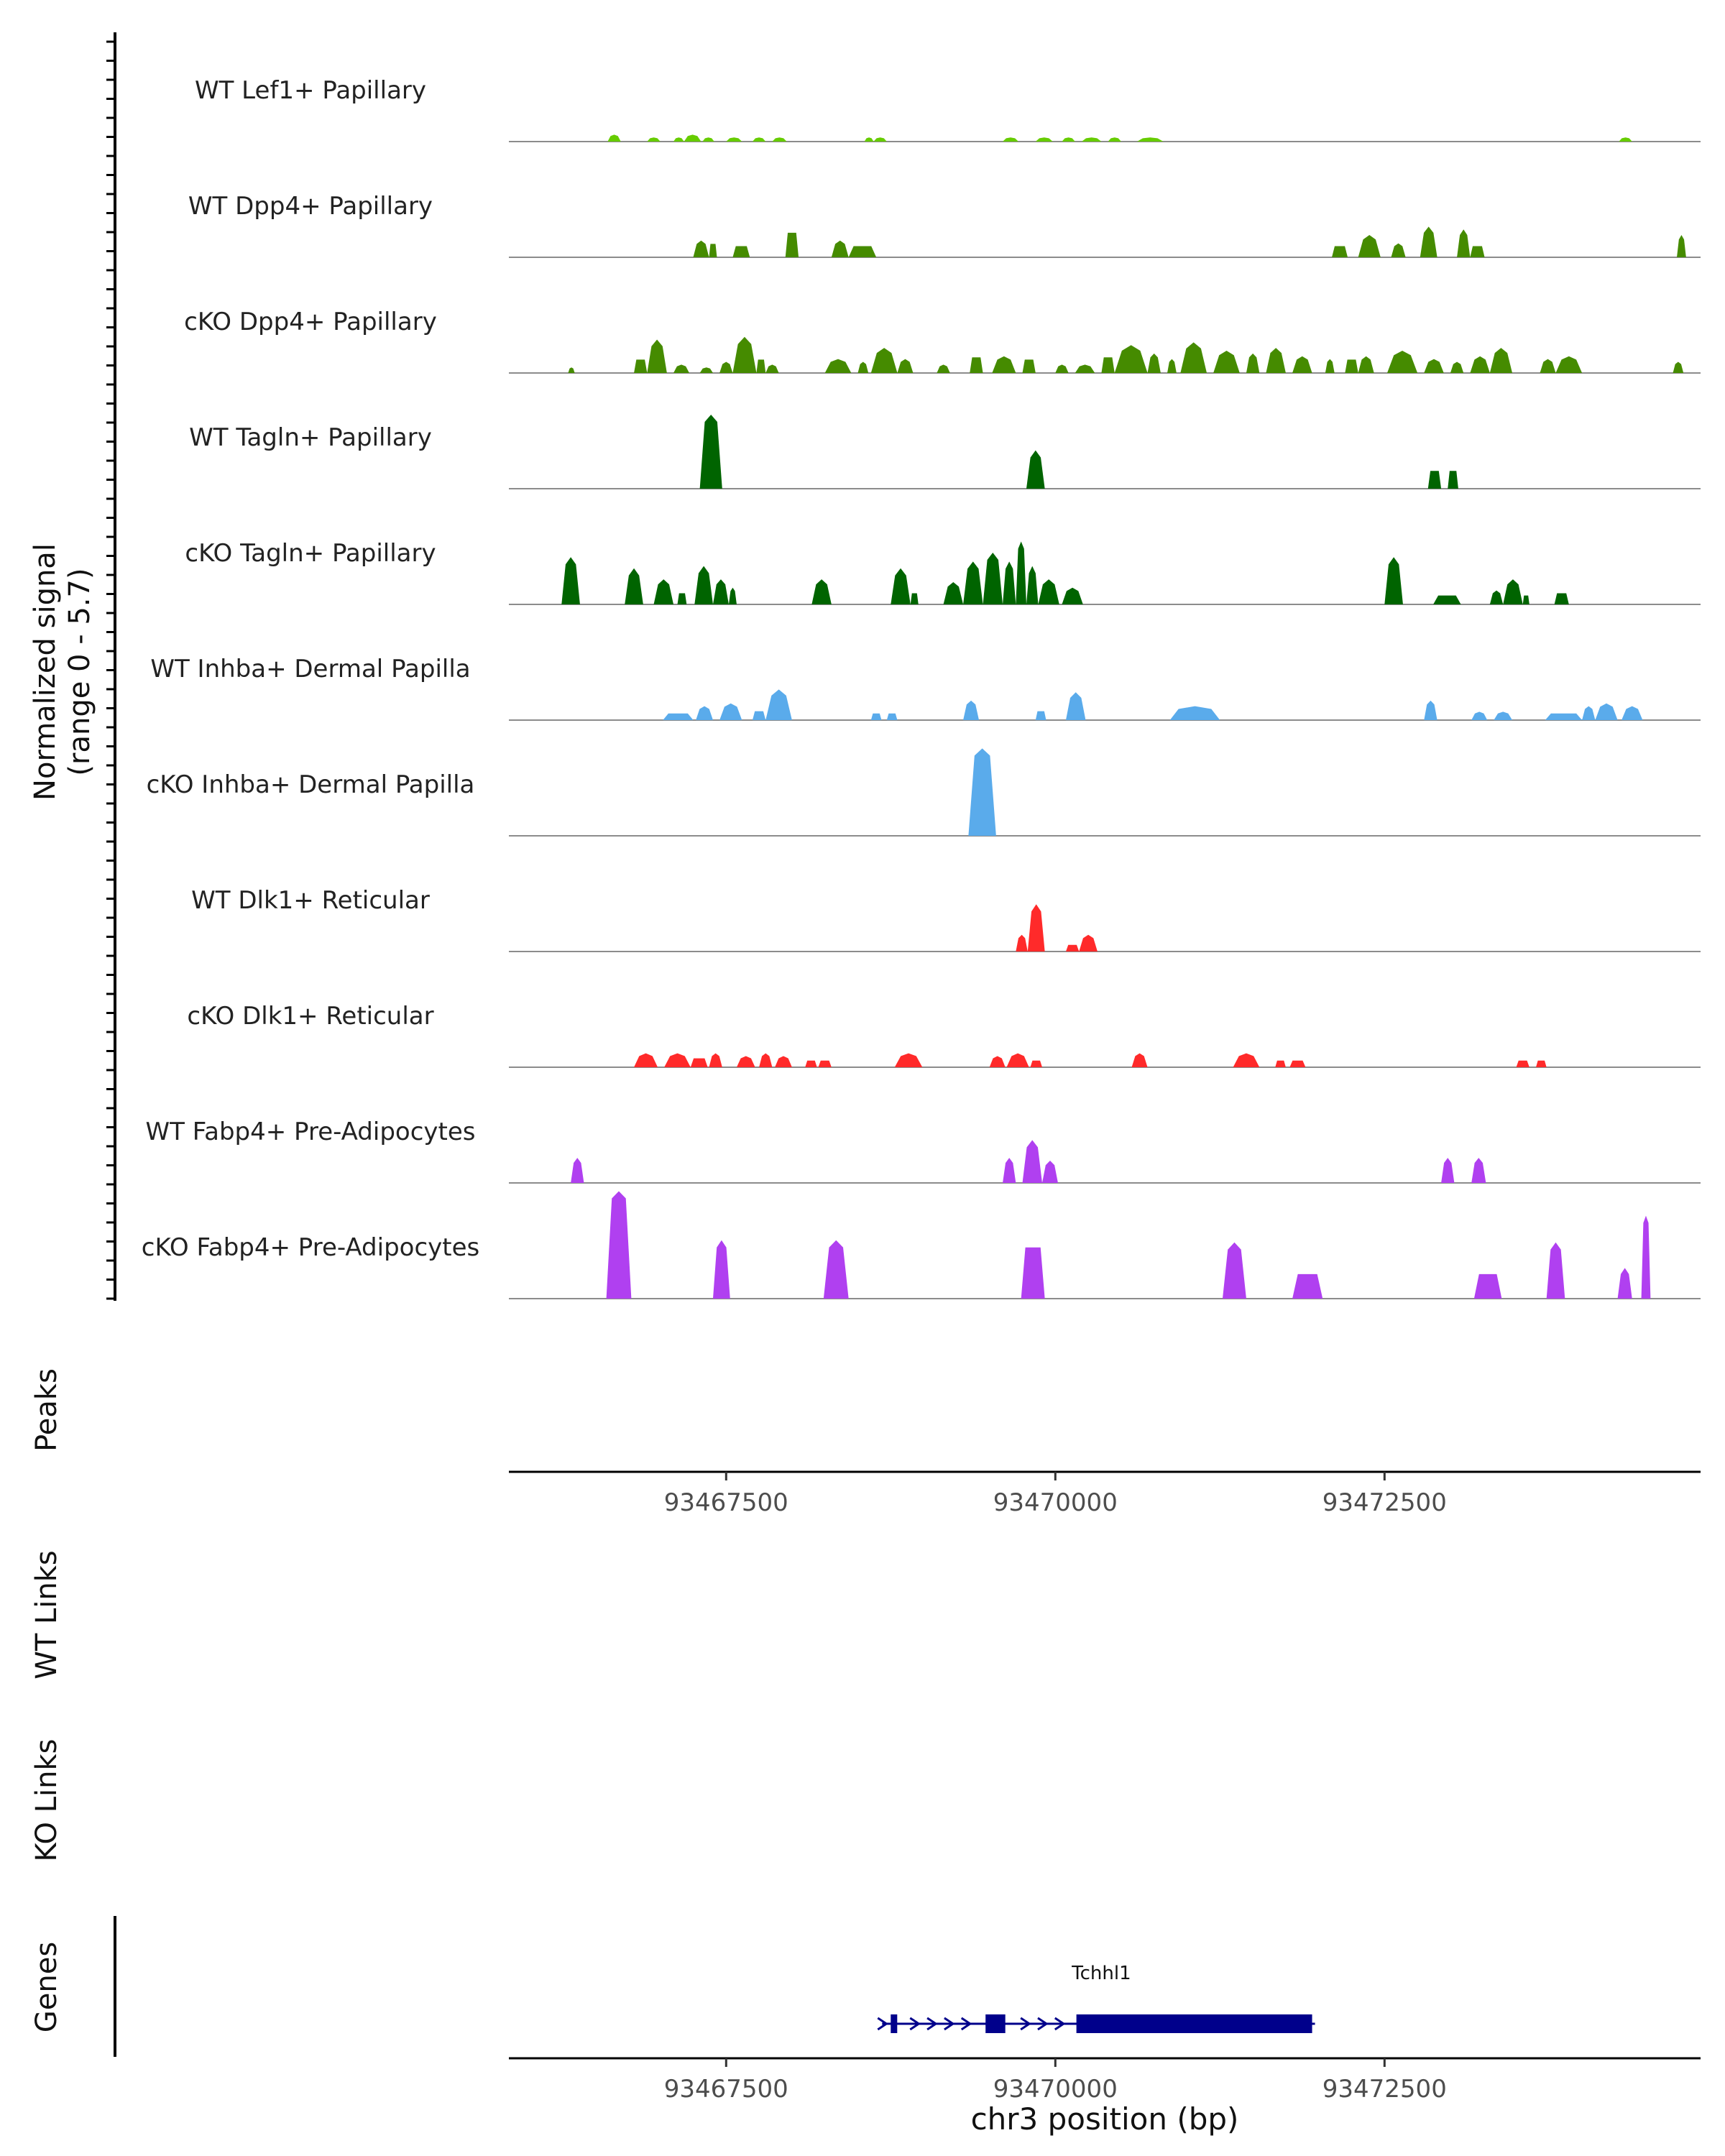 The height and width of the screenshot is (2156, 1725). I want to click on peaks-panel-label: Peaks, so click(46, 1410).